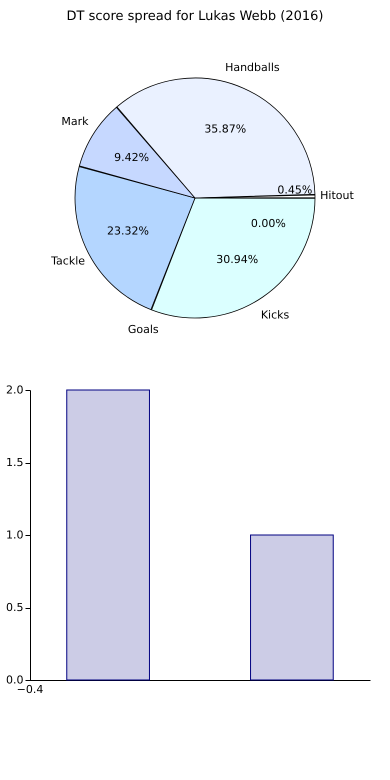 This screenshot has height=780, width=390. What do you see at coordinates (337, 195) in the screenshot?
I see `slice-label: Hitout` at bounding box center [337, 195].